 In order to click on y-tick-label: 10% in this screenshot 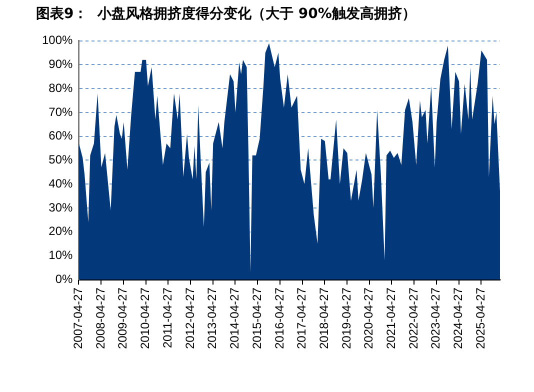, I will do `click(61, 255)`.